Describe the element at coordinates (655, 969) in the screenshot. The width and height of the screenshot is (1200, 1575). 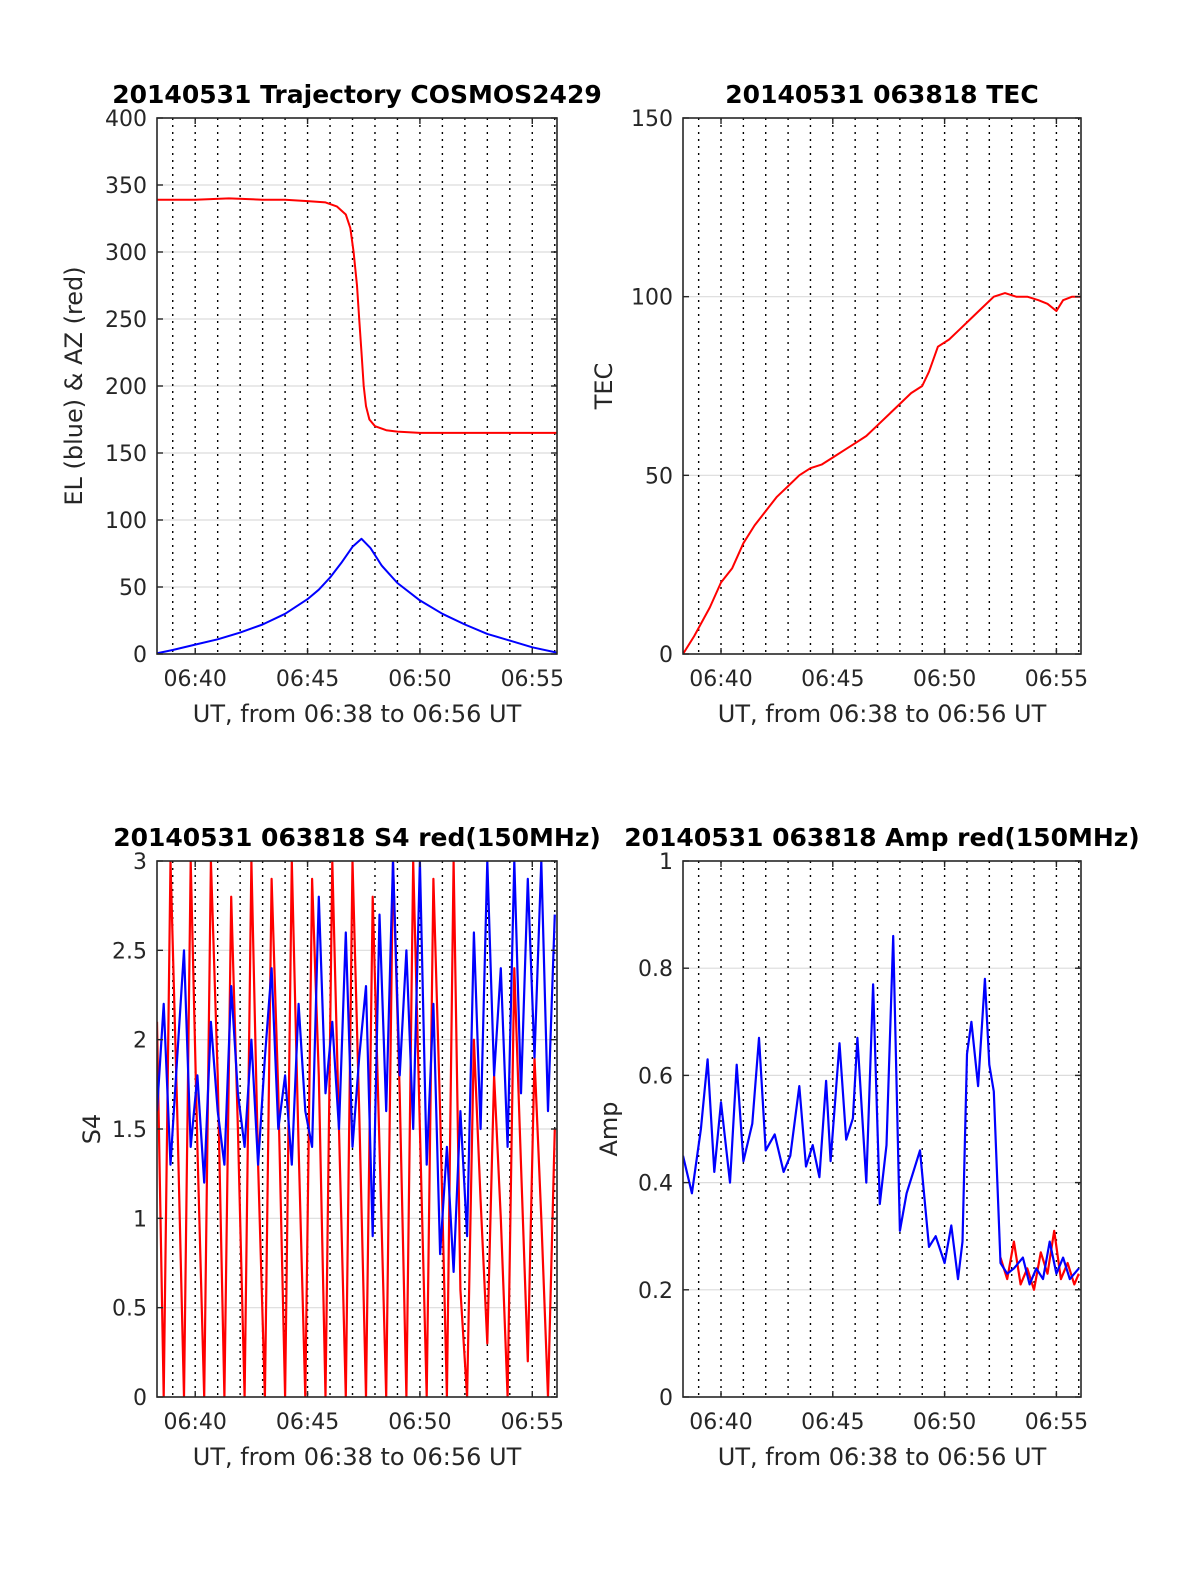
I see `y-tick-label: 0.8` at that location.